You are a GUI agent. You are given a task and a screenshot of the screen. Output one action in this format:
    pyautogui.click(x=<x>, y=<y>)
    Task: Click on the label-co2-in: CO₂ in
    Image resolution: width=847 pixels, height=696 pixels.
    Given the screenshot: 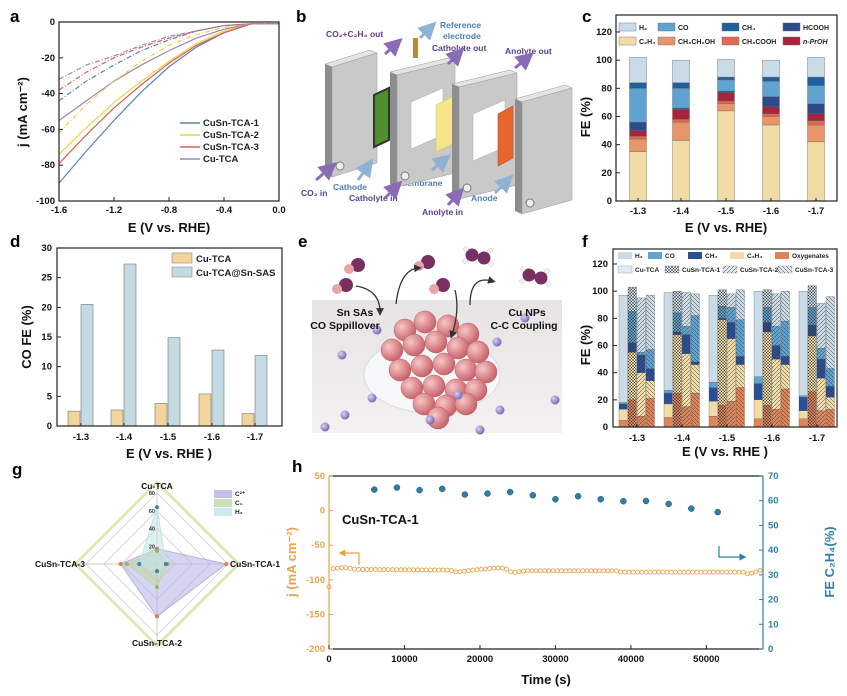 What is the action you would take?
    pyautogui.click(x=314, y=193)
    